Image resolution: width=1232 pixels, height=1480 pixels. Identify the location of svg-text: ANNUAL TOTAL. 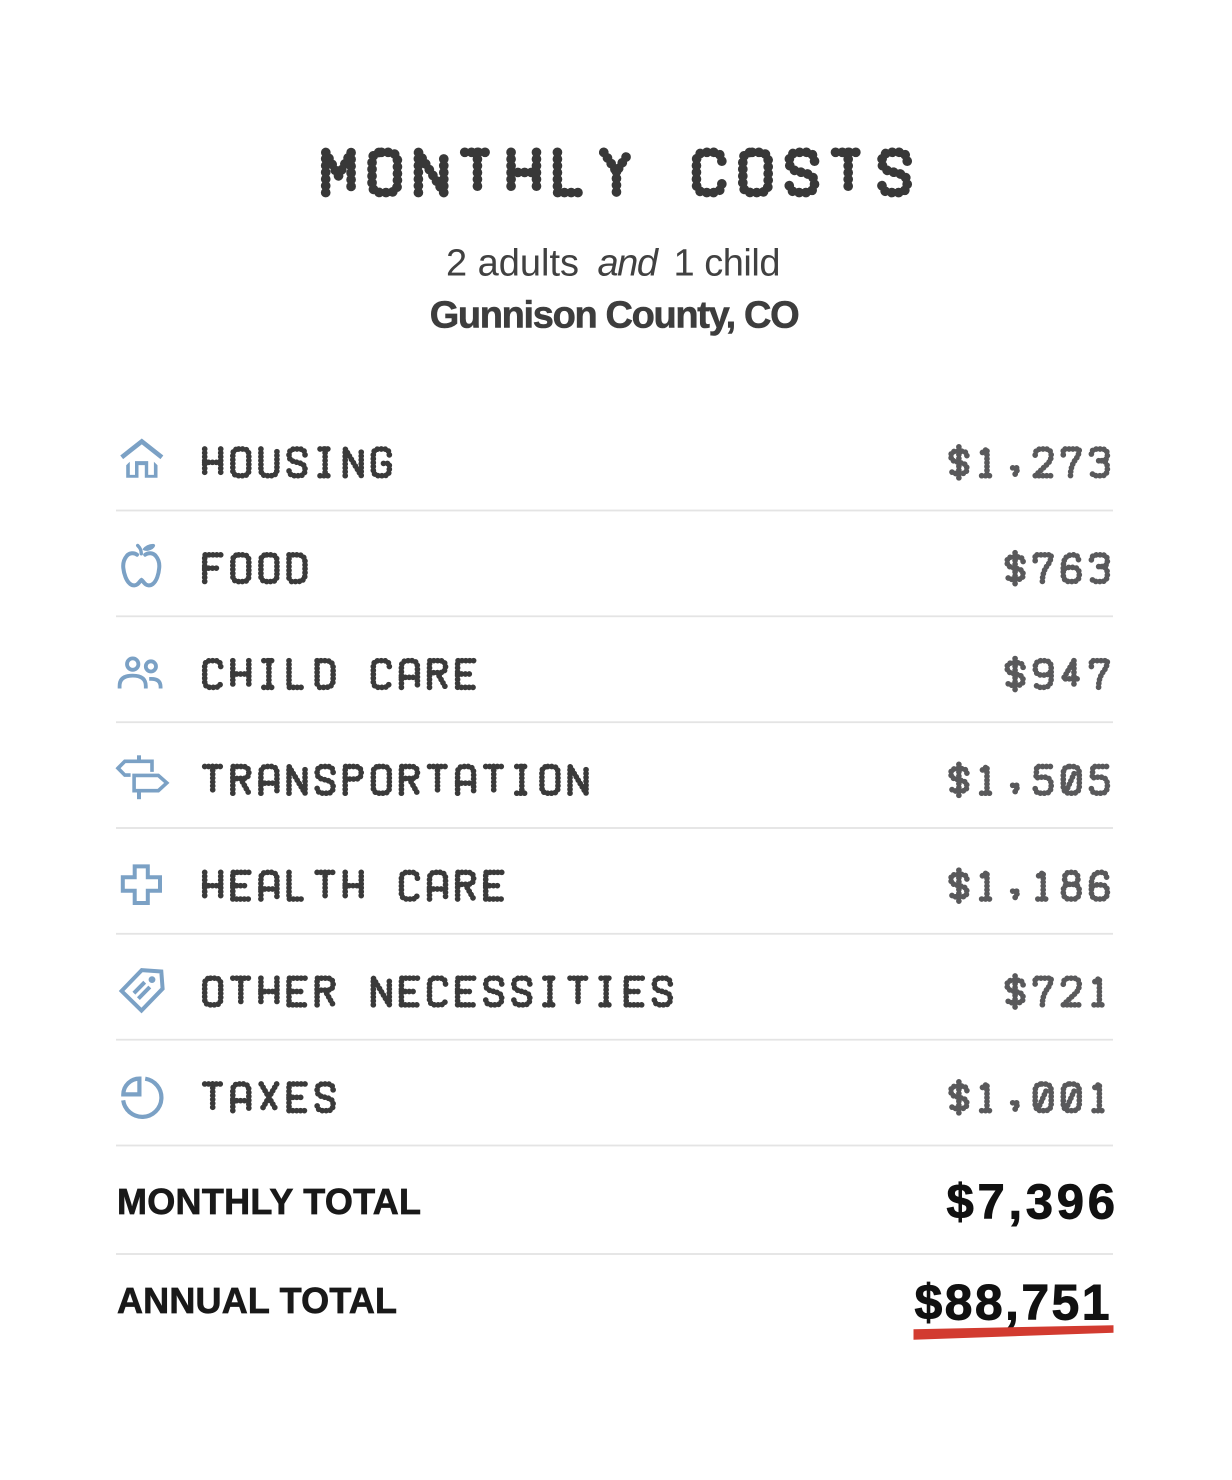
(257, 1300).